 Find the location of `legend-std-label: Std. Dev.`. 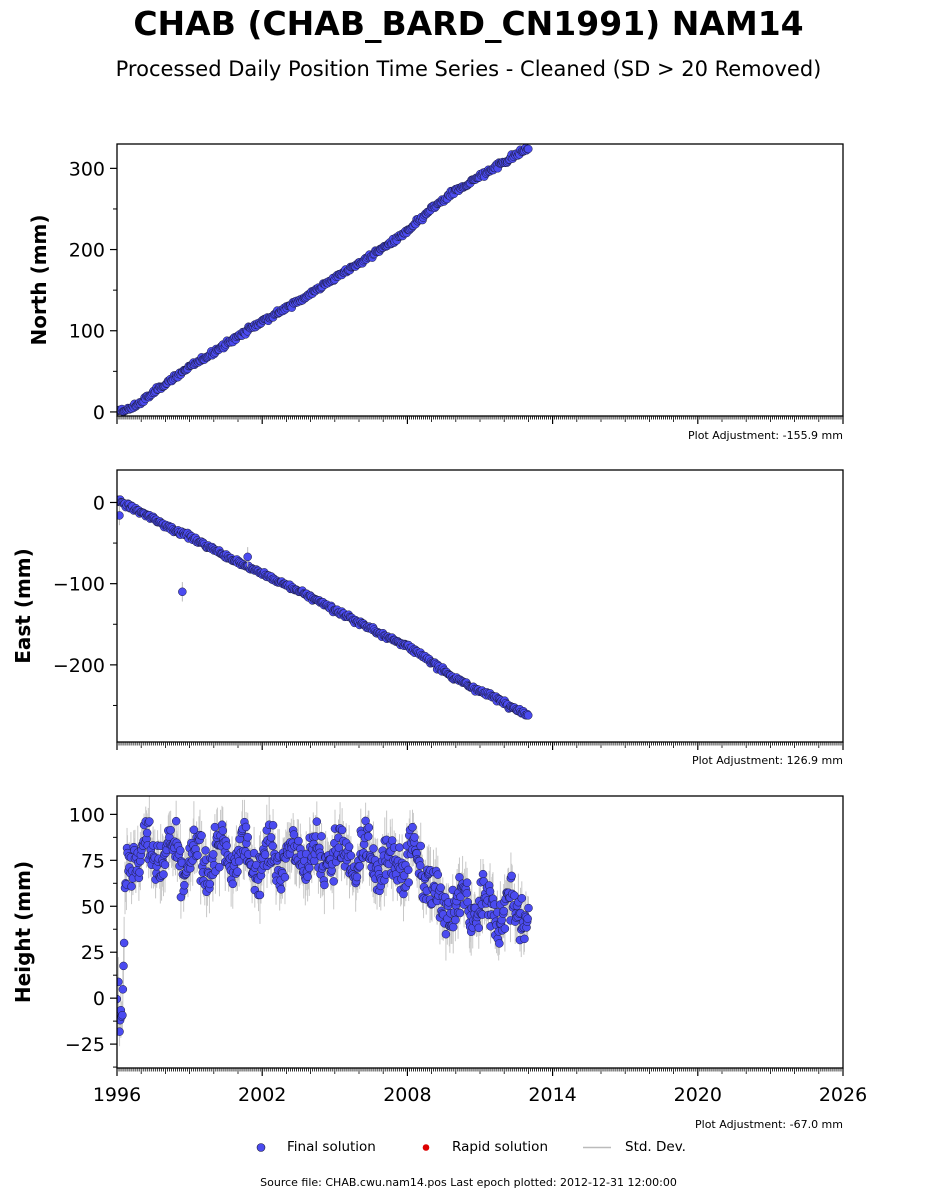

legend-std-label: Std. Dev. is located at coordinates (655, 1147).